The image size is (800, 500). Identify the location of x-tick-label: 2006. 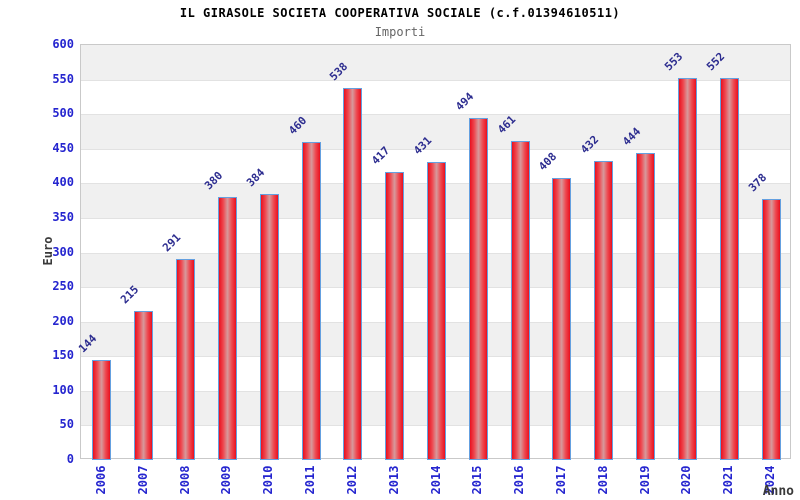
(101, 480).